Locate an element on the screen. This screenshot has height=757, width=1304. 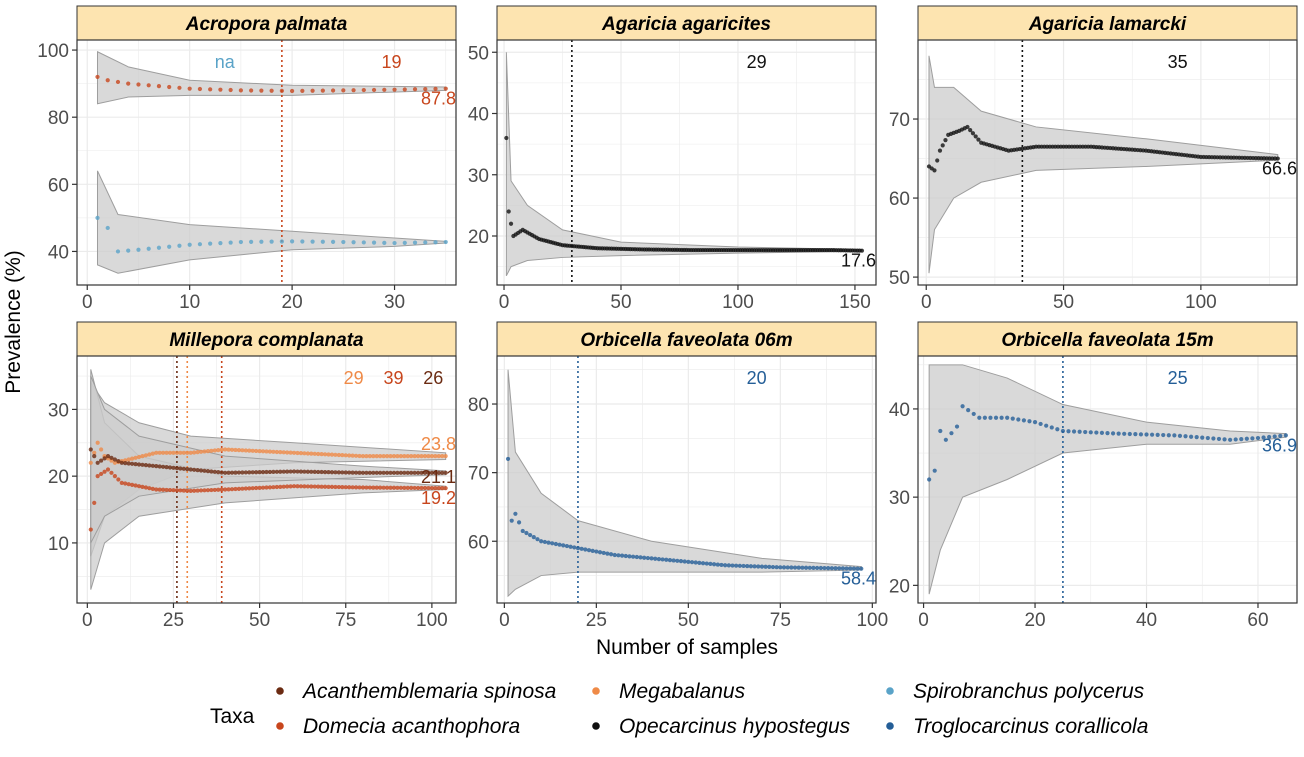
legend-label: Troglocarcinus corallicola is located at coordinates (1030, 726).